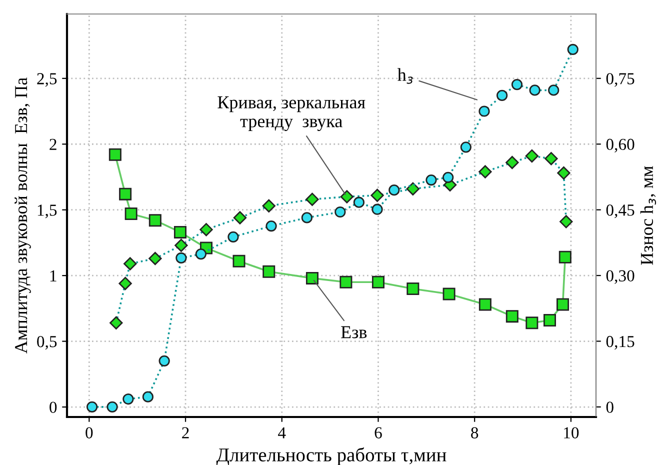 This screenshot has height=465, width=663. I want to click on y-tick-label: 0,5, so click(47, 343).